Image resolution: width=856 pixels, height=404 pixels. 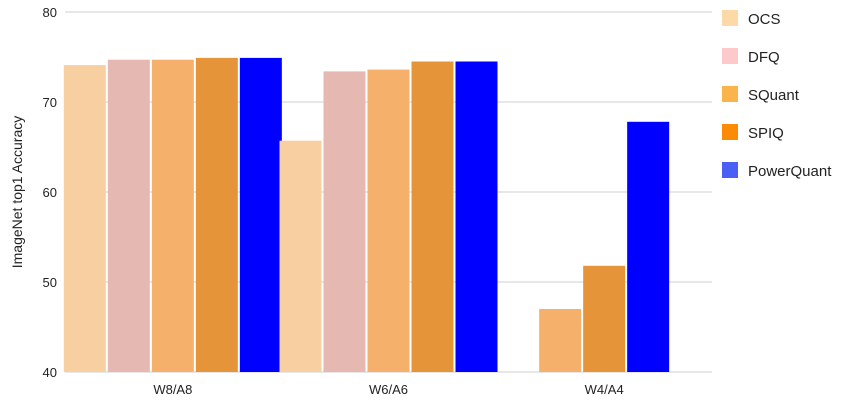 What do you see at coordinates (50, 102) in the screenshot?
I see `y-tick-label: 70` at bounding box center [50, 102].